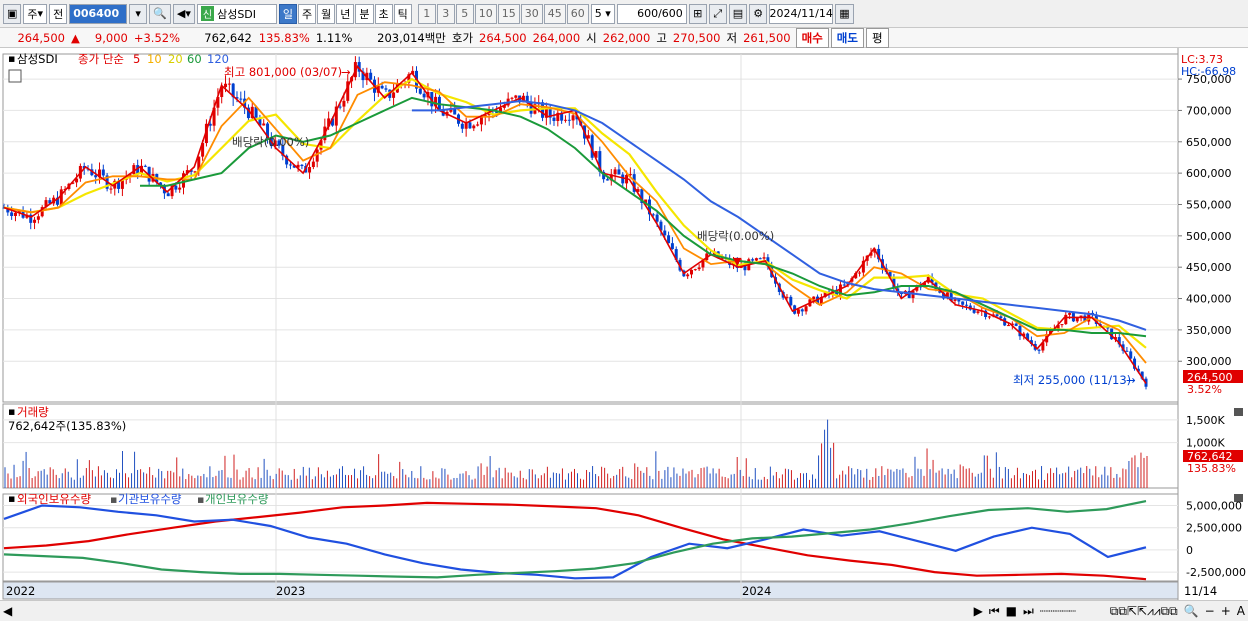  Describe the element at coordinates (464, 13) in the screenshot. I see `interval-button-5: 5` at that location.